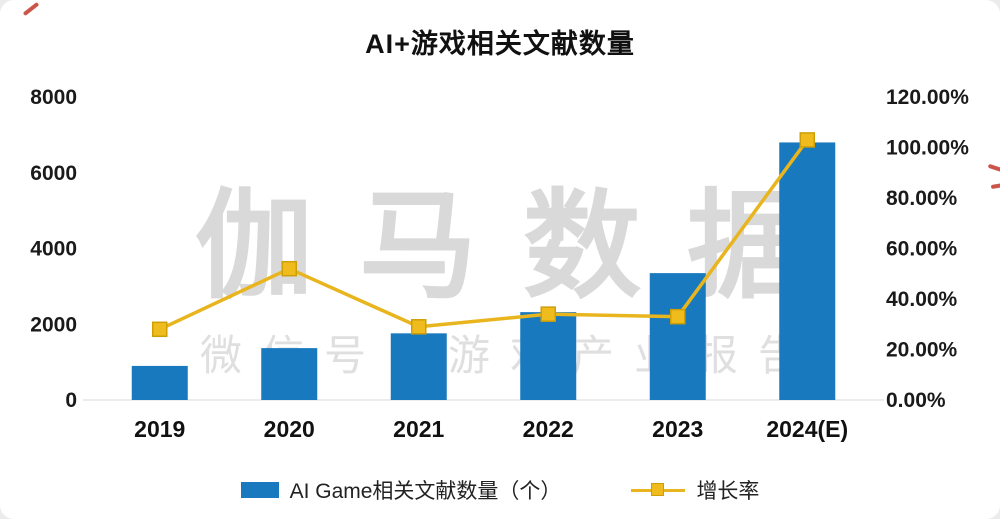  Describe the element at coordinates (548, 429) in the screenshot. I see `x-axis-label-2022: 2022` at that location.